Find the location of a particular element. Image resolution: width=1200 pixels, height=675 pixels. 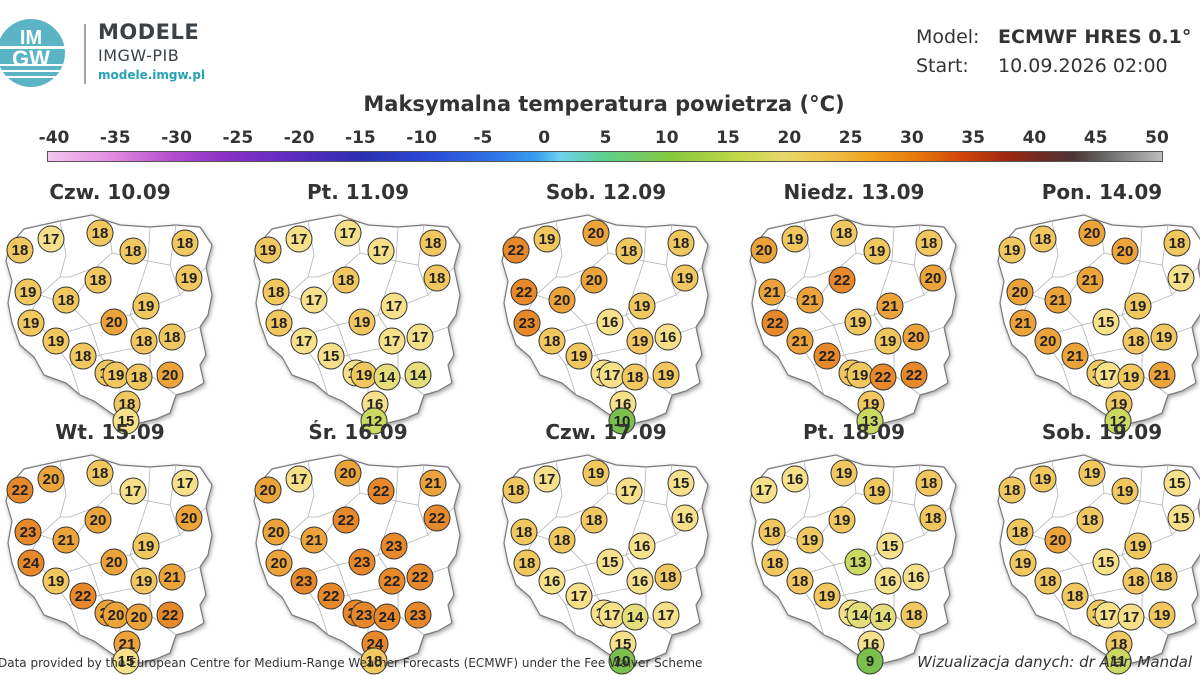

station-temperature-south: 15 is located at coordinates (126, 421).